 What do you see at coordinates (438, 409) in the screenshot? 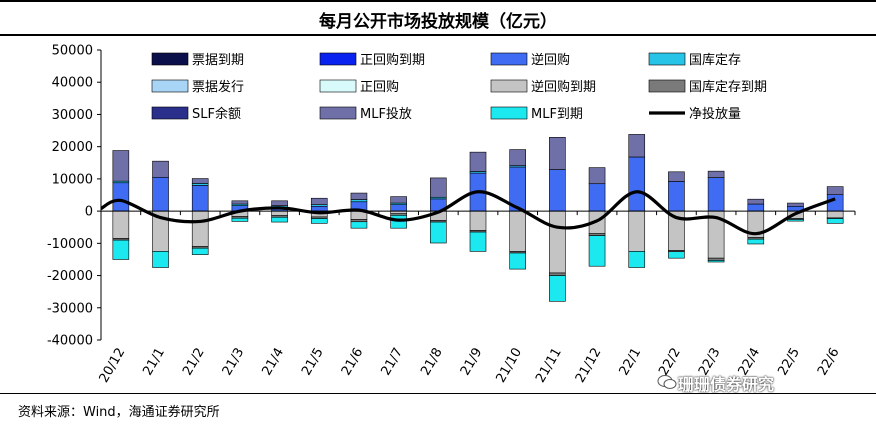
I see `source-bar: 资料来源：Wind，海通证券研究所` at bounding box center [438, 409].